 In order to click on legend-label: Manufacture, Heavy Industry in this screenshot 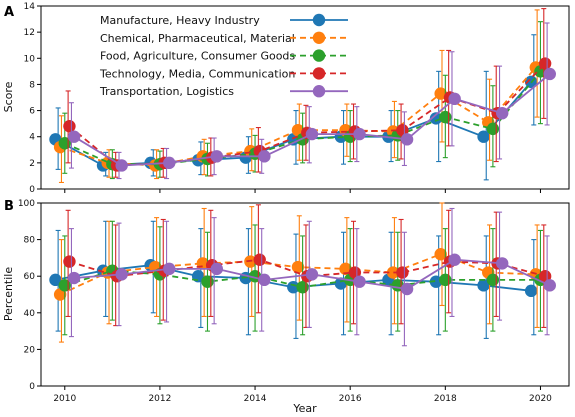, I will do `click(180, 20)`.